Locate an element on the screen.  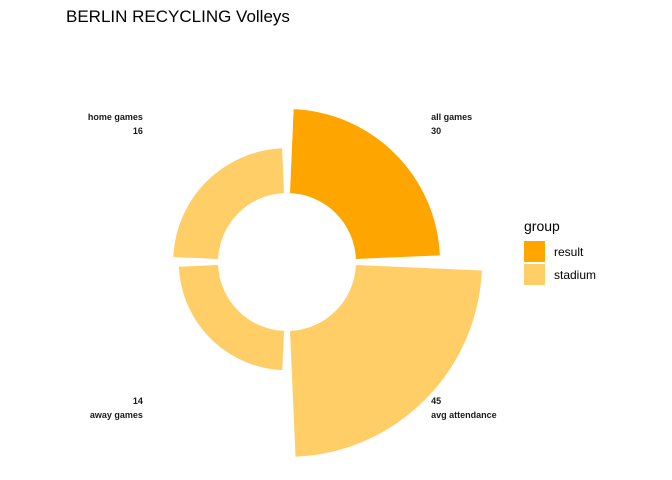
segment-all-games is located at coordinates (365, 184).